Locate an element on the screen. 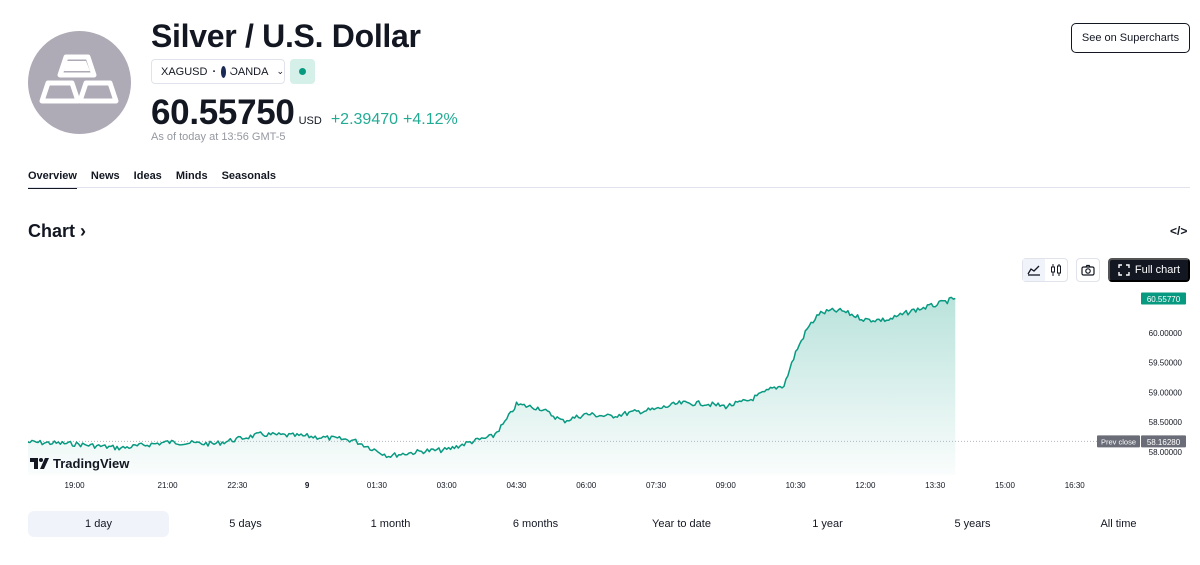 The image size is (1200, 565). x-tick-label: 06:00 is located at coordinates (586, 485).